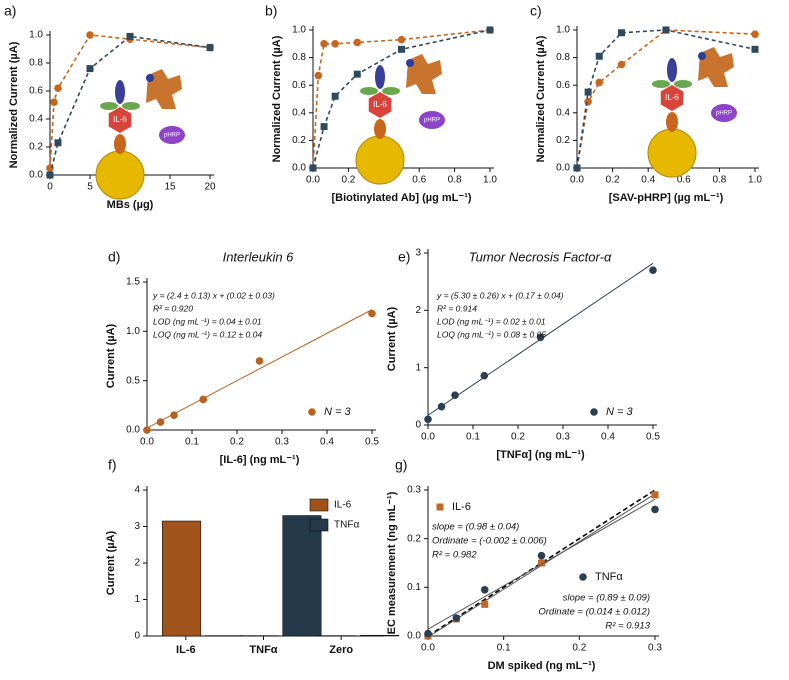 This screenshot has width=789, height=680. Describe the element at coordinates (655, 648) in the screenshot. I see `x-tick-label: 0.3` at that location.